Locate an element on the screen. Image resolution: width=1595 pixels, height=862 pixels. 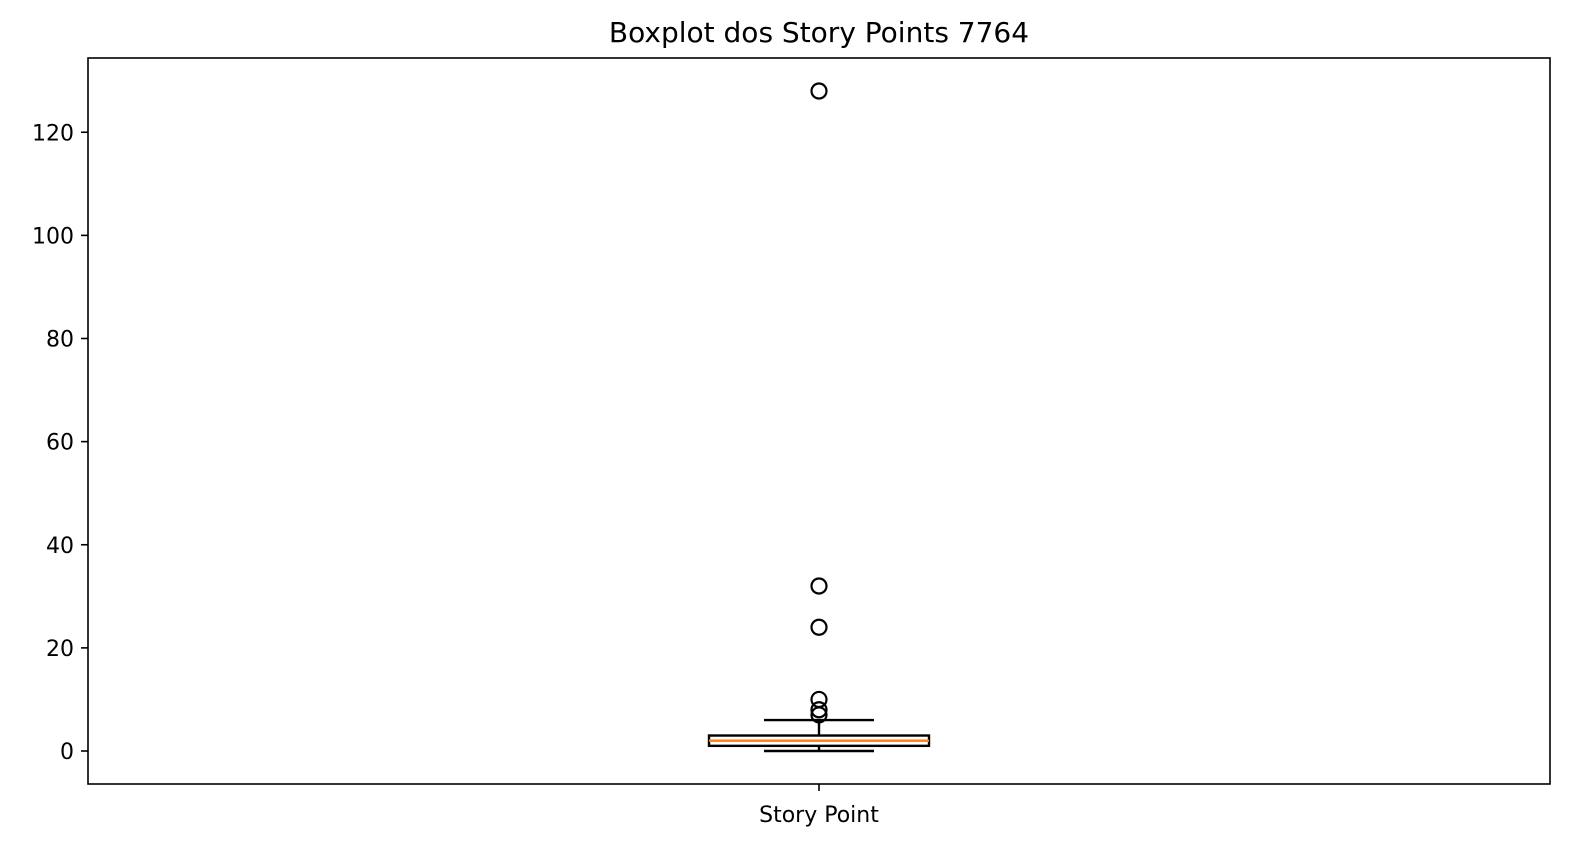
x-axis: Story Point is located at coordinates (819, 806).